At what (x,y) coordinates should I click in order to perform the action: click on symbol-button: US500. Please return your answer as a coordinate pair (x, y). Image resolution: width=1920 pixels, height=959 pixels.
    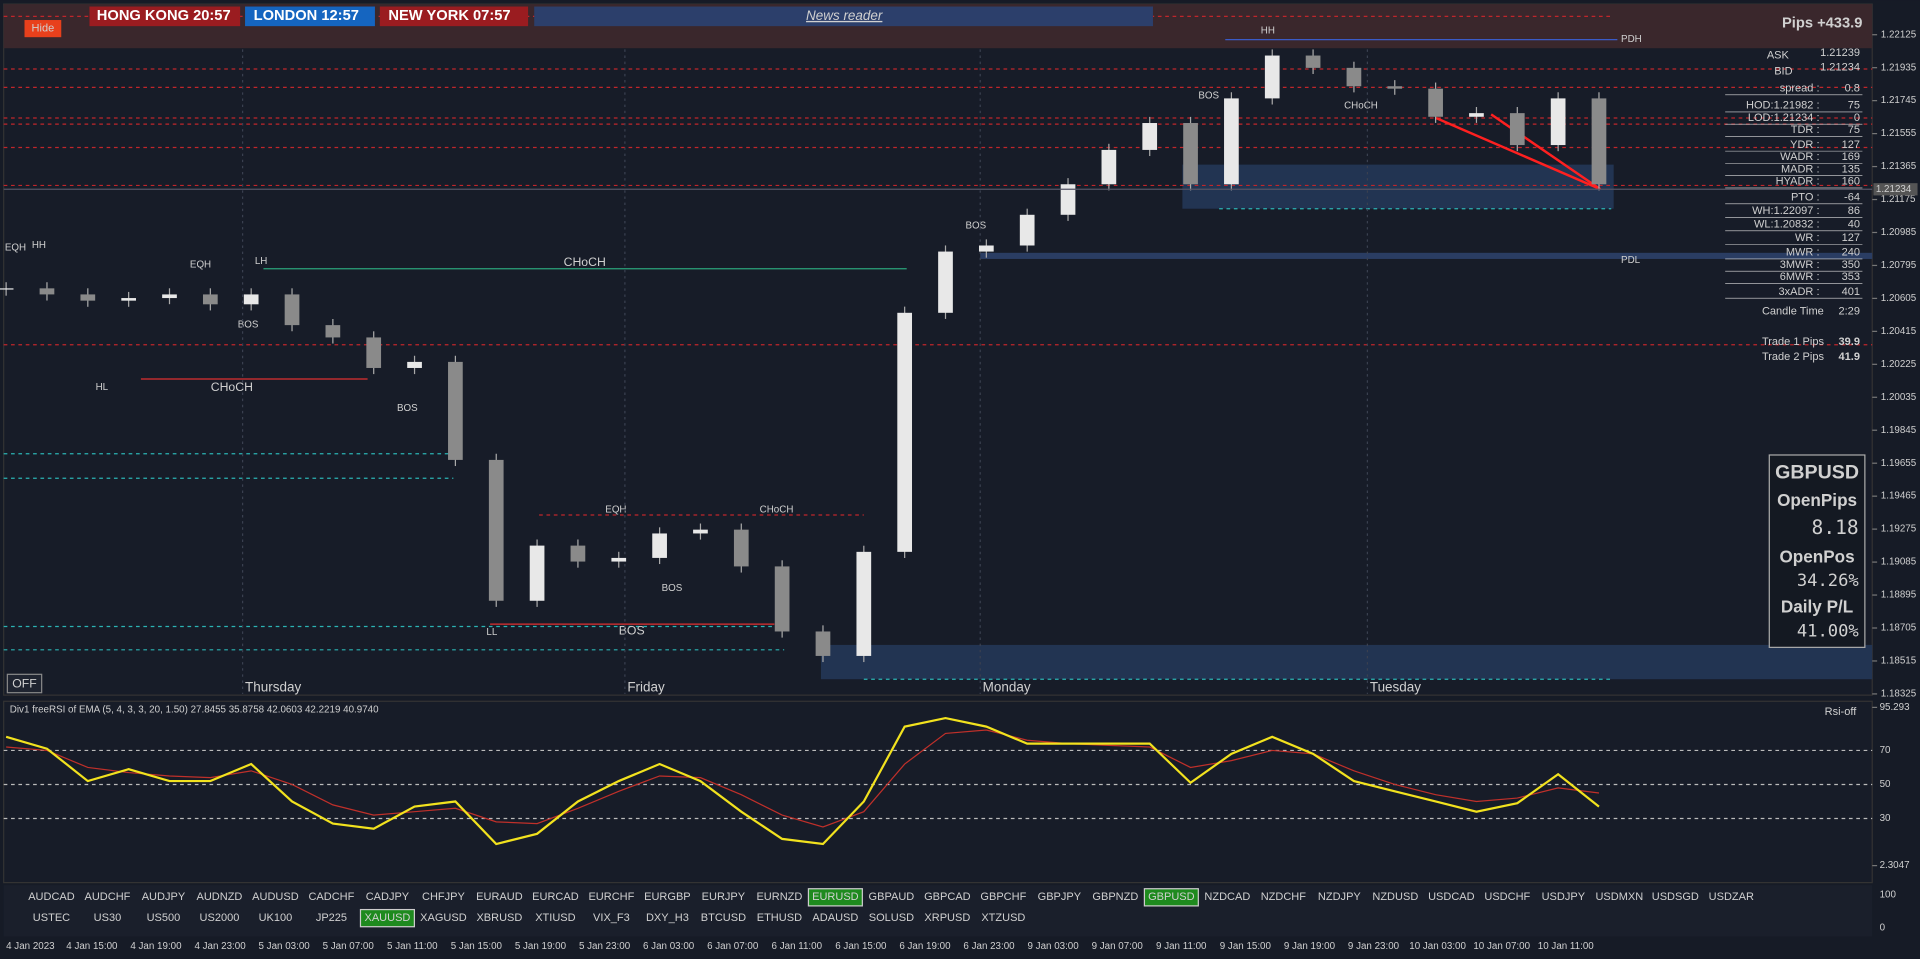
    Looking at the image, I should click on (164, 918).